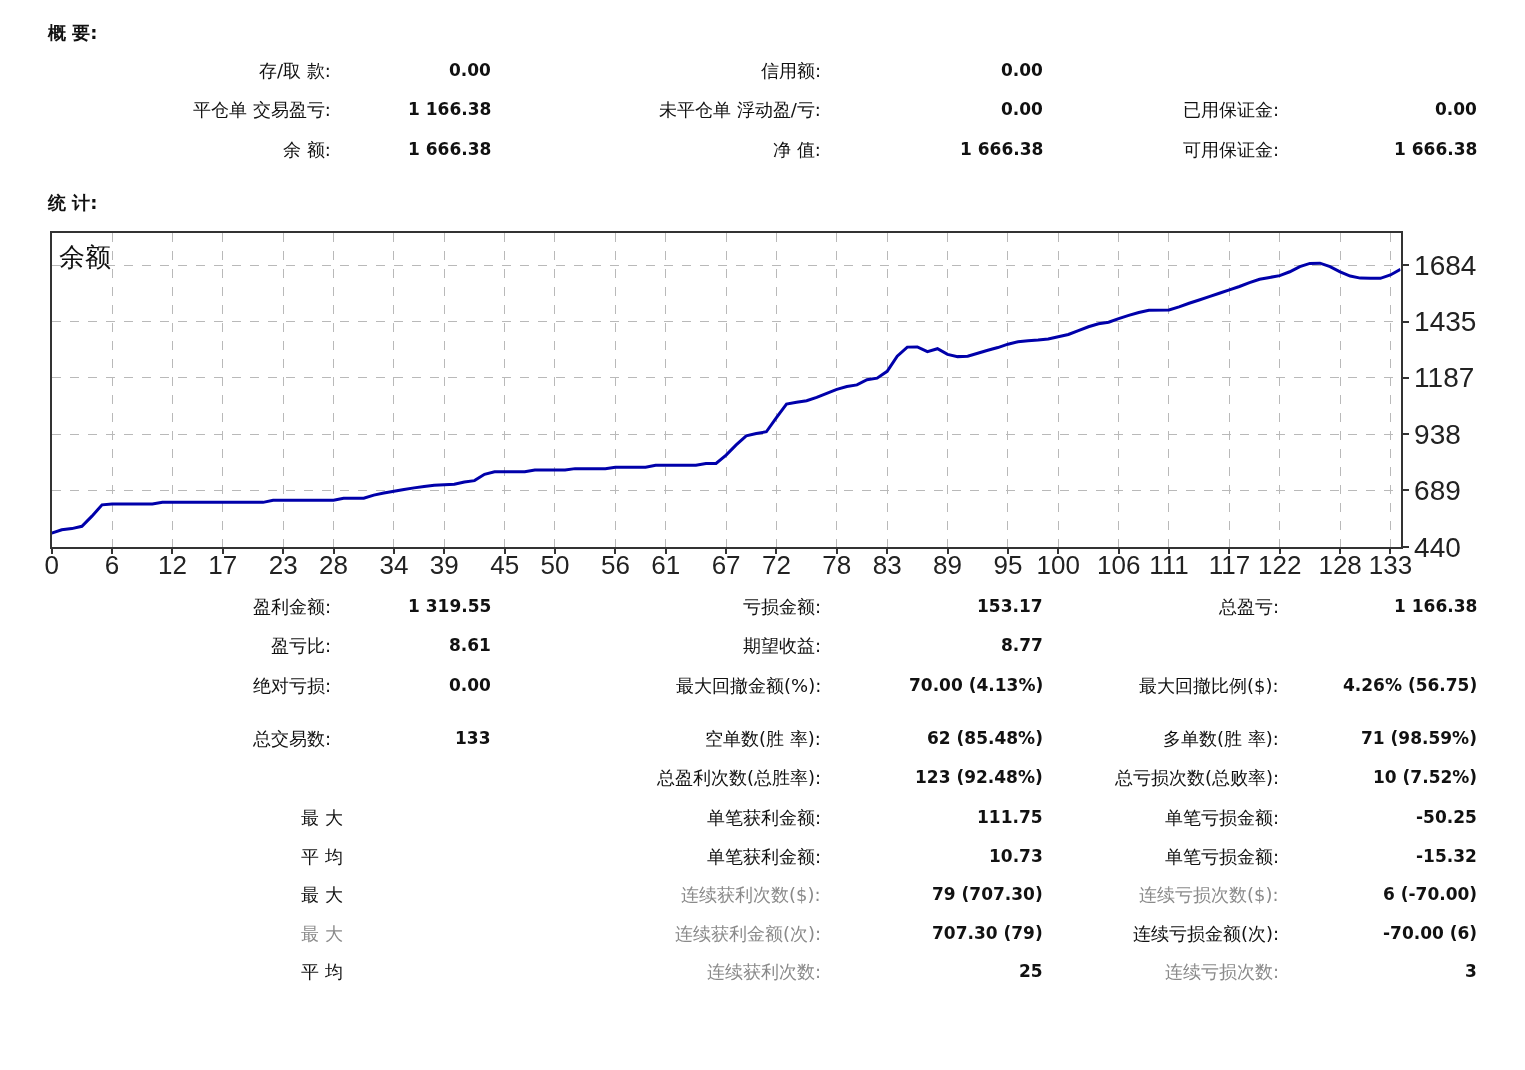 This screenshot has height=1070, width=1525. I want to click on text: 连续获利金额(次):, so click(748, 933).